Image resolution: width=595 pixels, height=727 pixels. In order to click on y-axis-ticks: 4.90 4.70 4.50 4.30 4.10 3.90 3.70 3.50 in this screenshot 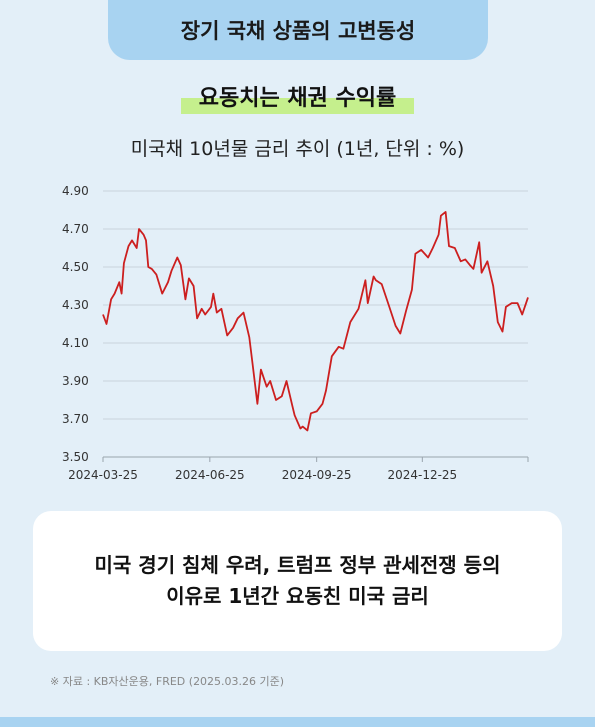, I will do `click(75, 324)`.